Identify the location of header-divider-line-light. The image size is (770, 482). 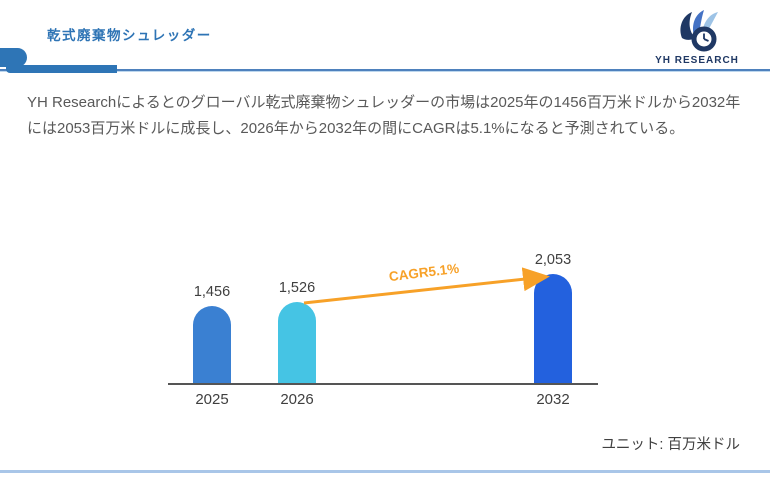
(385, 71).